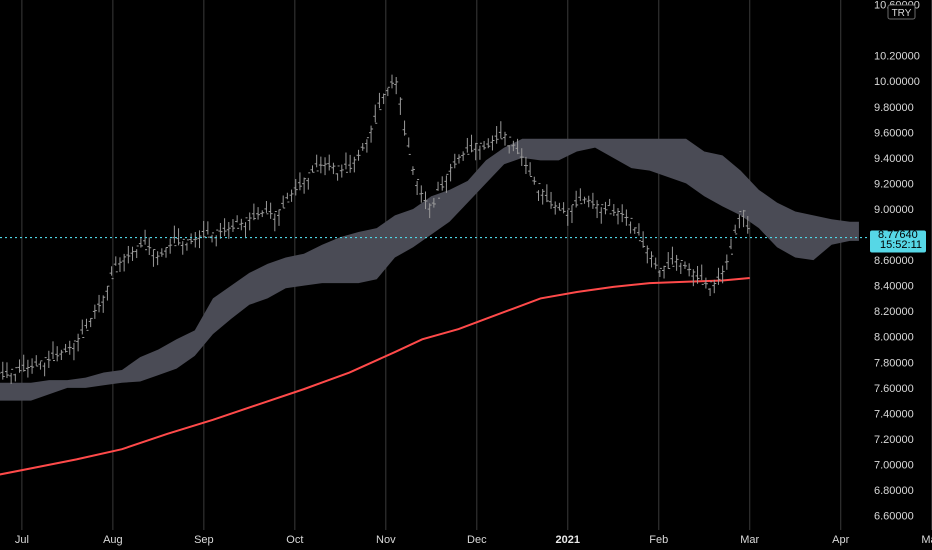  I want to click on currency-badge: TRY, so click(901, 12).